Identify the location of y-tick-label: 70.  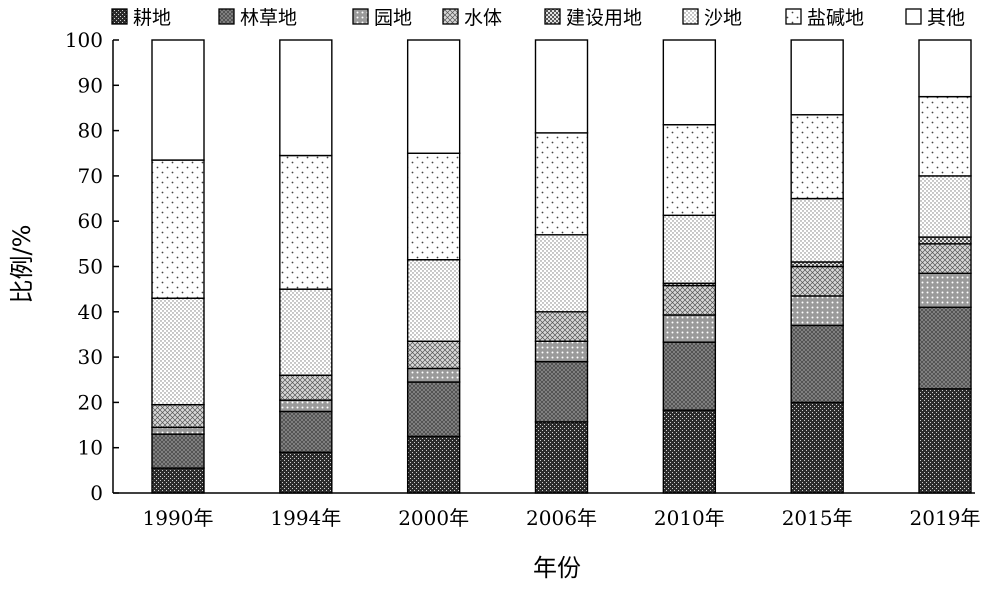
(90, 176).